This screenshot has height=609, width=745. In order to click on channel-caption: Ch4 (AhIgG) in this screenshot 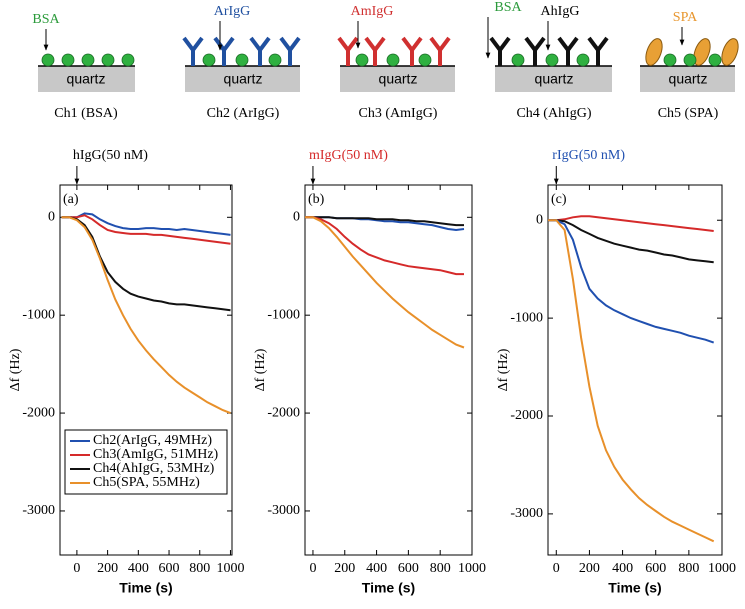, I will do `click(553, 113)`.